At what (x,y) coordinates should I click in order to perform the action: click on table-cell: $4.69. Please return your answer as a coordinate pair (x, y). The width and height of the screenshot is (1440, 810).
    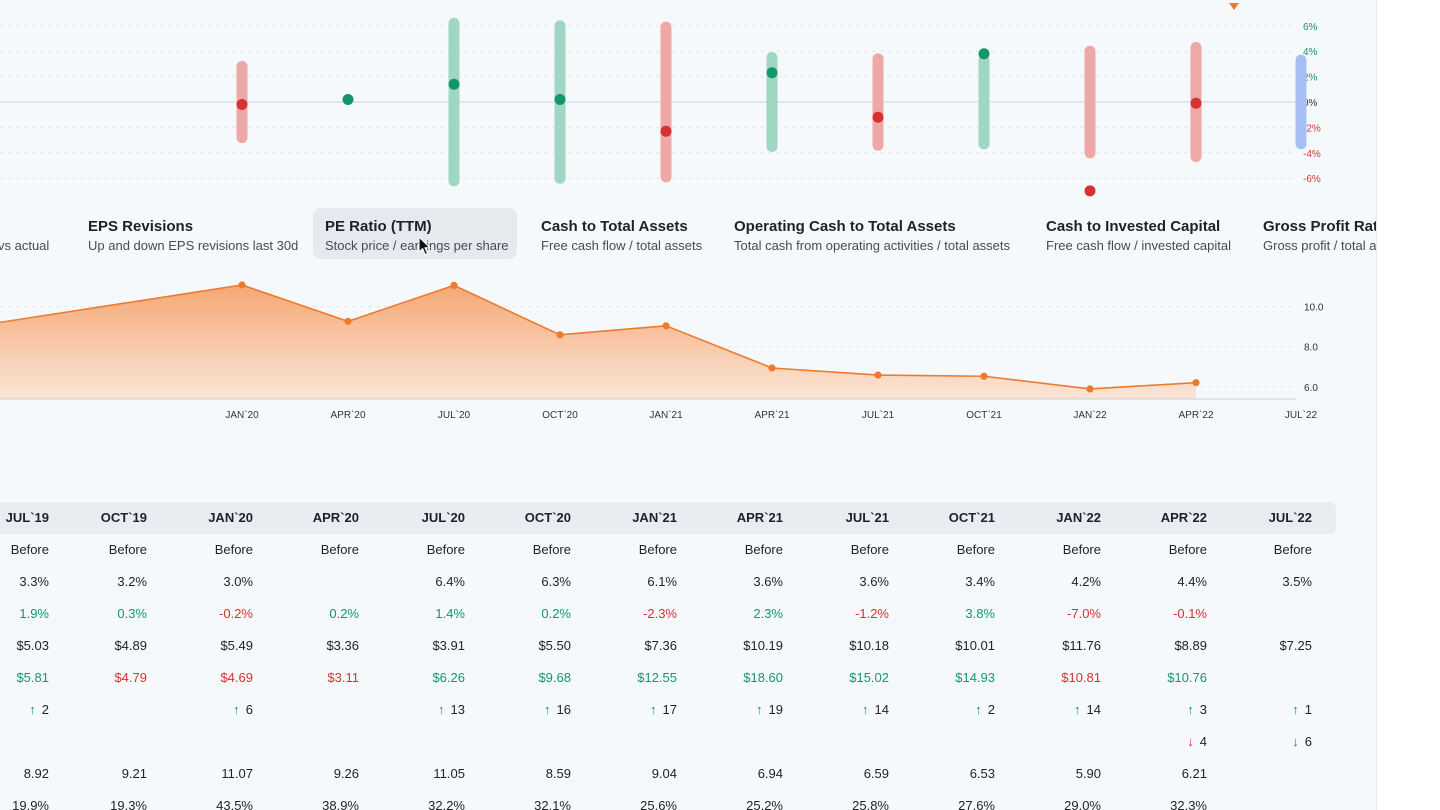
    Looking at the image, I should click on (203, 678).